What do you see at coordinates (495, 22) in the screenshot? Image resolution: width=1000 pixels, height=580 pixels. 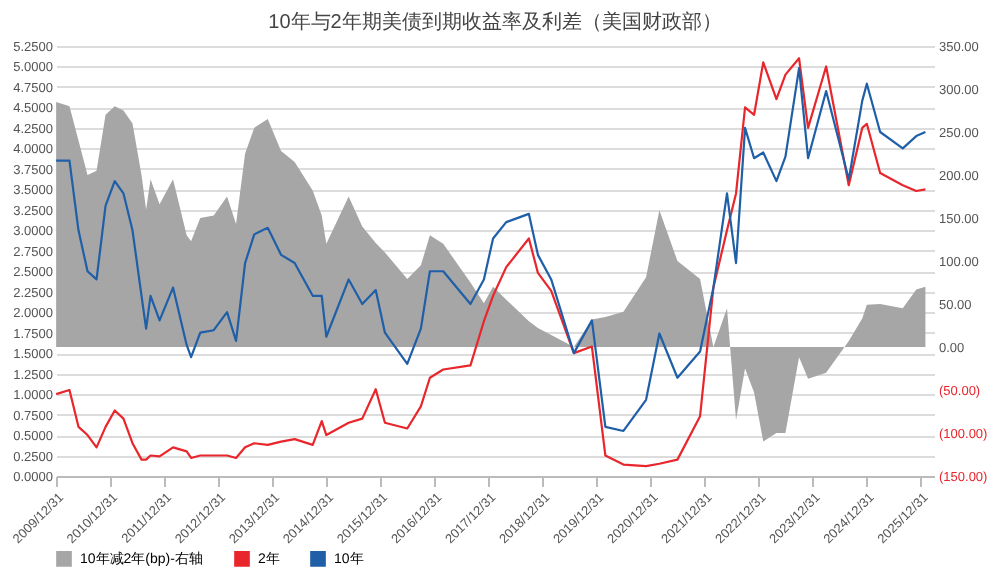 I see `chart-title: 10年与2年期美债到期收益率及利差（美国财政部）` at bounding box center [495, 22].